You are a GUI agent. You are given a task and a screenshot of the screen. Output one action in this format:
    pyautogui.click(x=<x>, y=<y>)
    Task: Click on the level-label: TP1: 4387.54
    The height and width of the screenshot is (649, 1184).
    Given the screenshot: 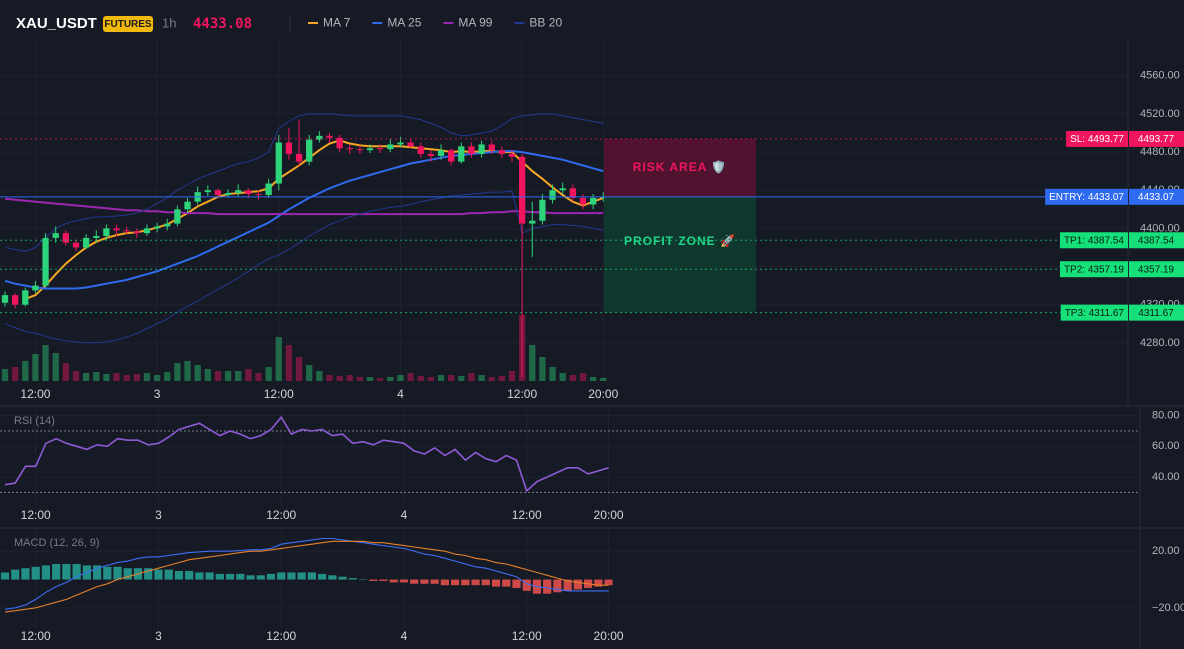 What is the action you would take?
    pyautogui.click(x=1094, y=240)
    